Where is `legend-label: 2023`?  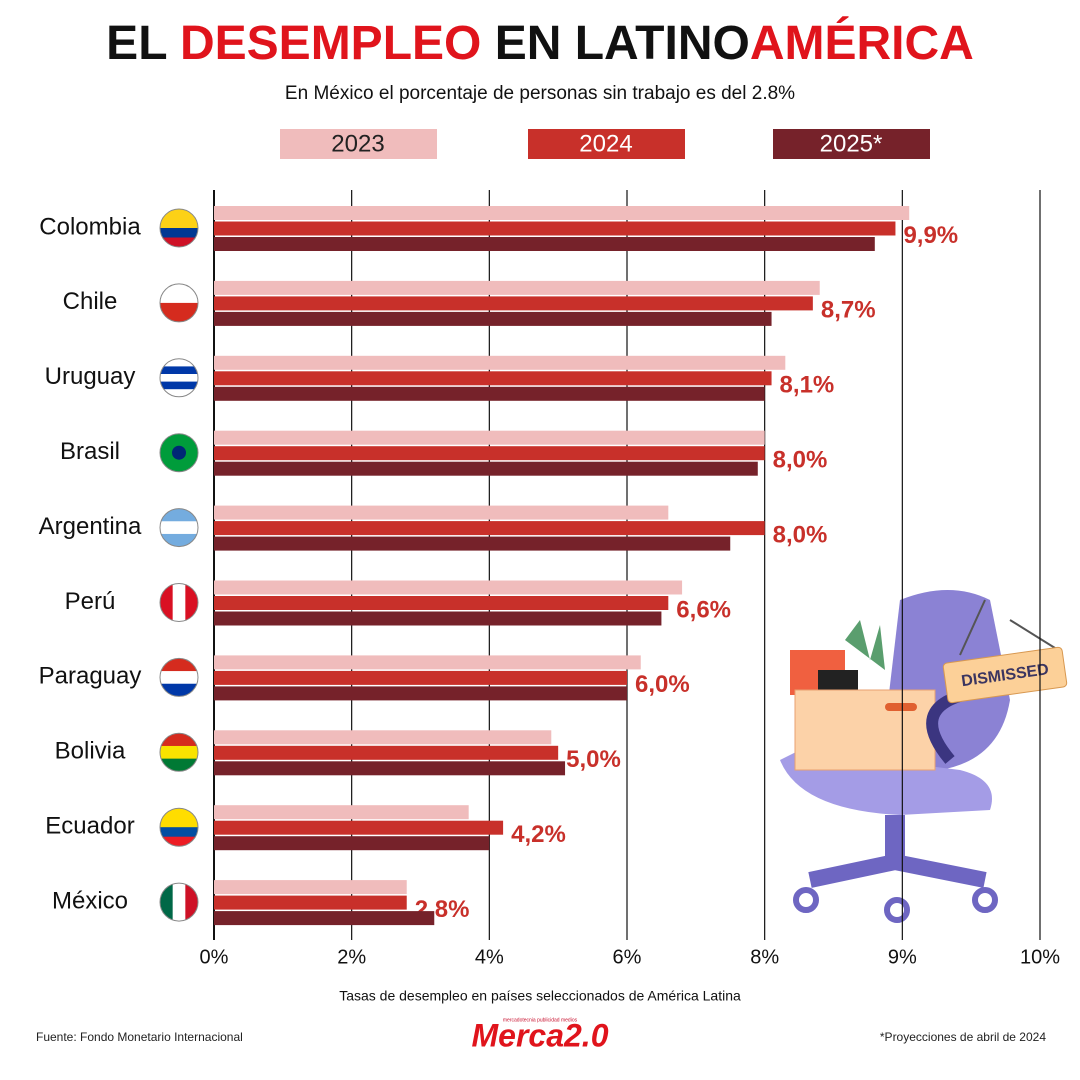
legend-label: 2023 is located at coordinates (357, 143).